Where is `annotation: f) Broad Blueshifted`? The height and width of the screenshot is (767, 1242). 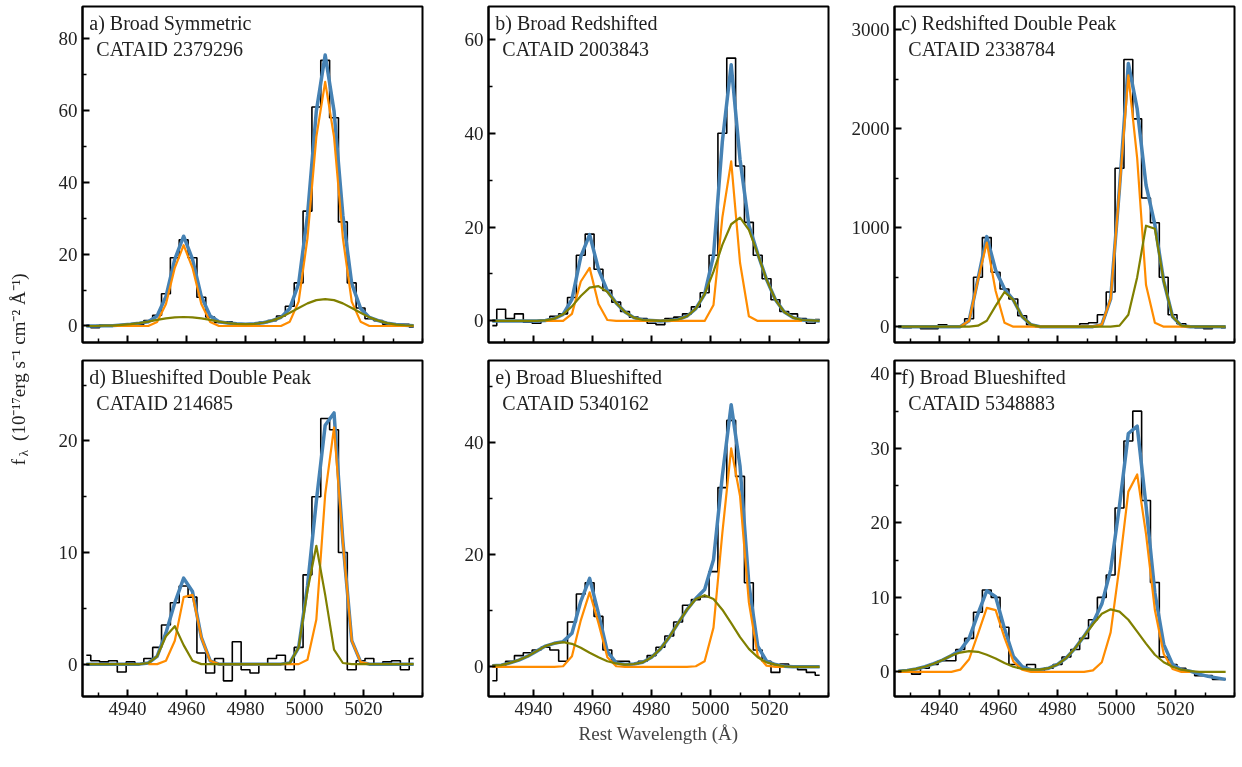
annotation: f) Broad Blueshifted is located at coordinates (983, 377).